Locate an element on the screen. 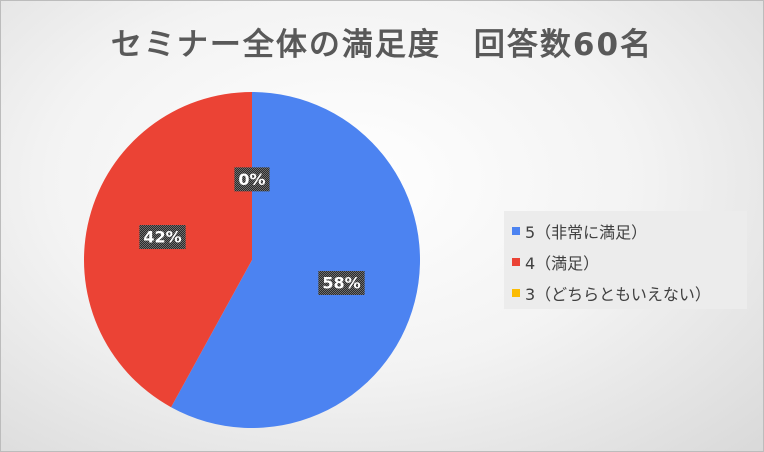 Image resolution: width=764 pixels, height=452 pixels. data-label-5: 58% is located at coordinates (341, 282).